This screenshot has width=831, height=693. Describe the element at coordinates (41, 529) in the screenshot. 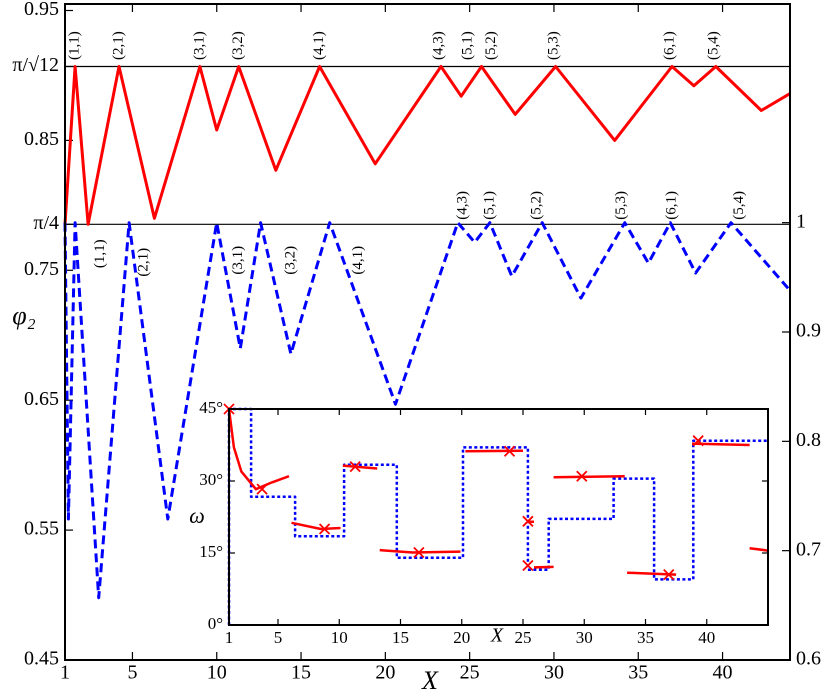

I see `y-tick-label: 0.55` at that location.